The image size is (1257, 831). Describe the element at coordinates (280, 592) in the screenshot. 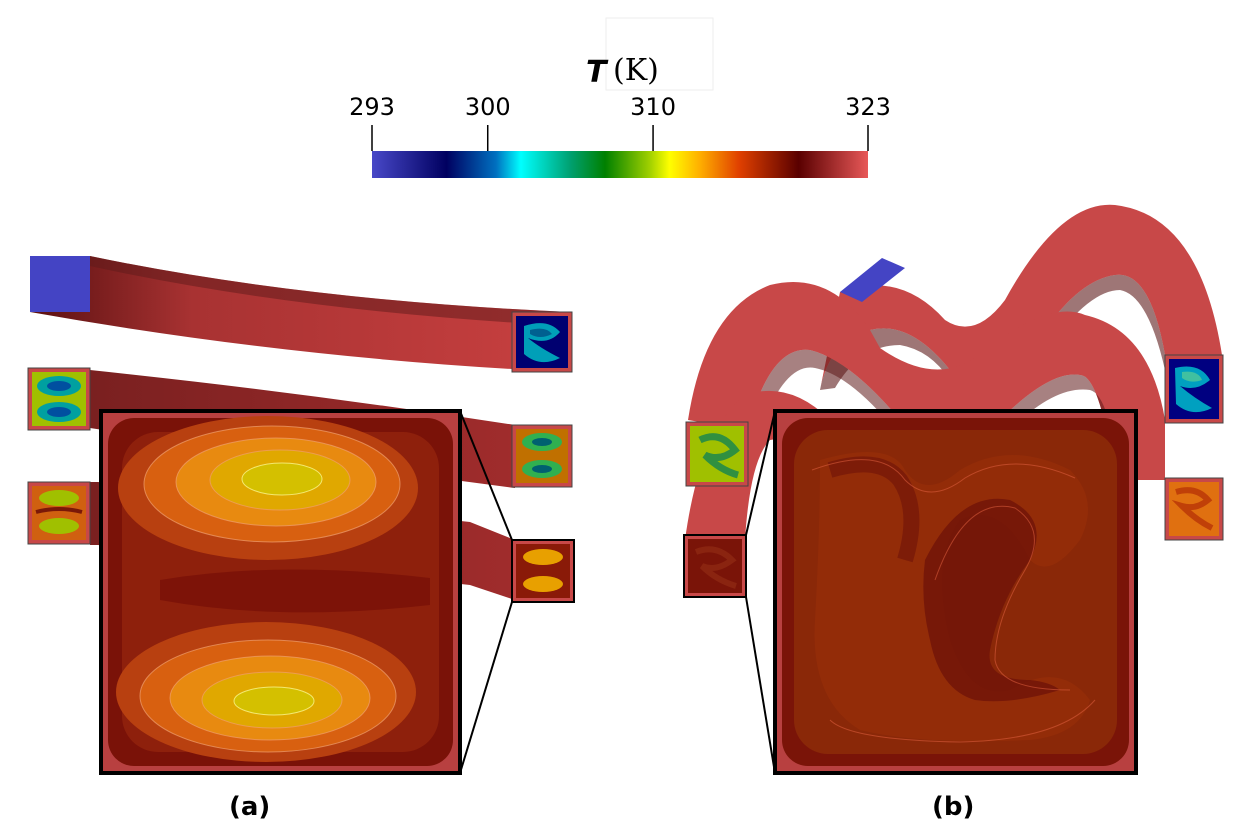

I see `zoom-panel-a` at that location.